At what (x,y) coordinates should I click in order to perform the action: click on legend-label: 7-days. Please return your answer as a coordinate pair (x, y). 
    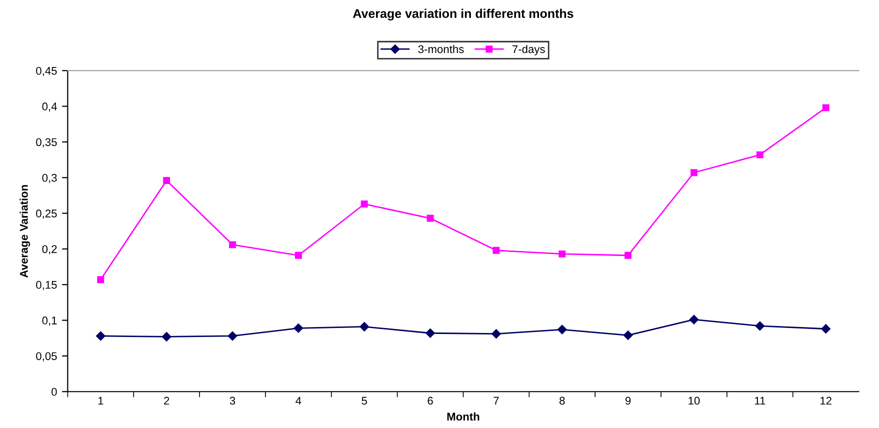
    Looking at the image, I should click on (528, 50).